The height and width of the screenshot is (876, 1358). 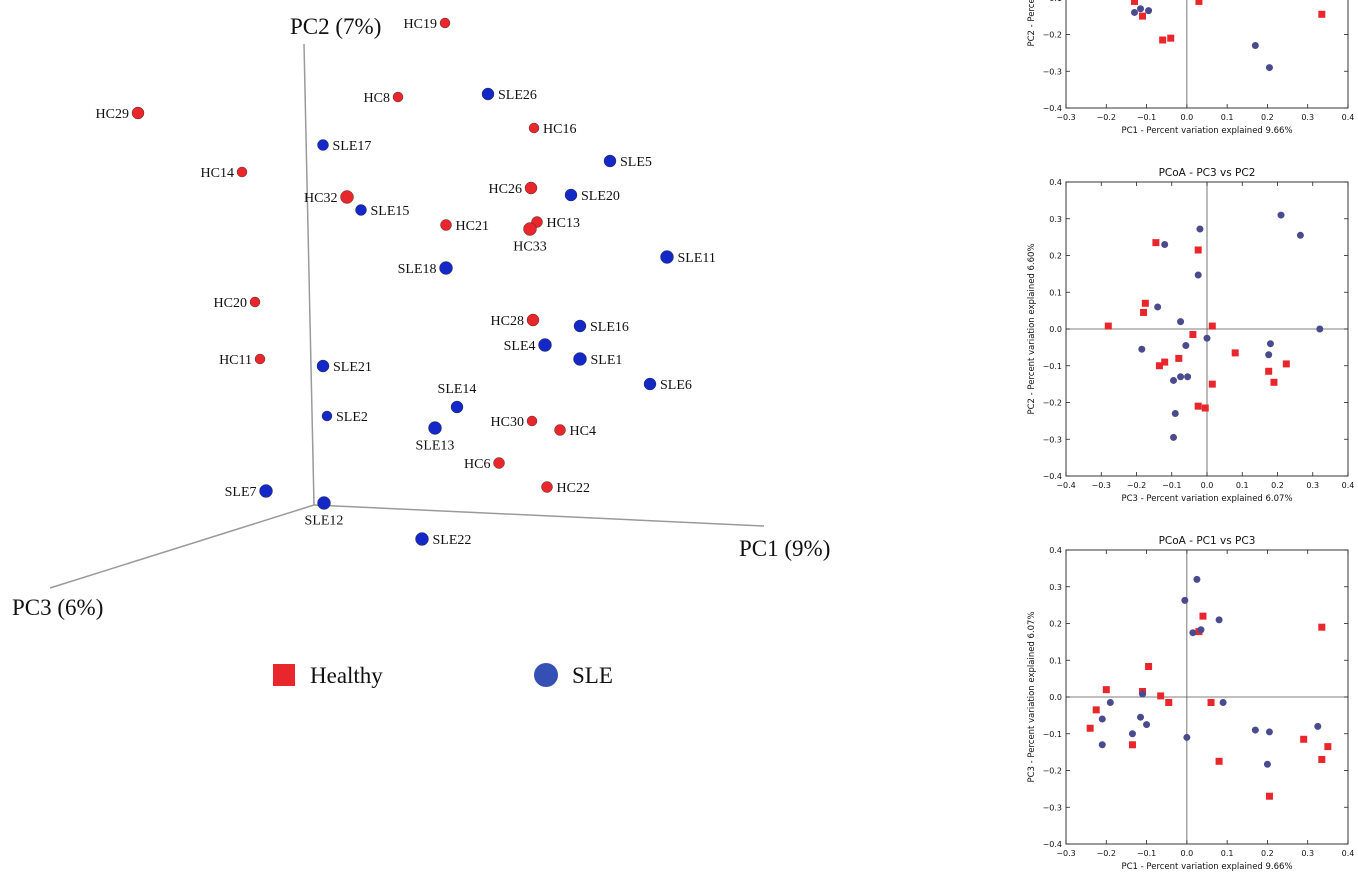 I want to click on data-point: SLE5, so click(x=627, y=162).